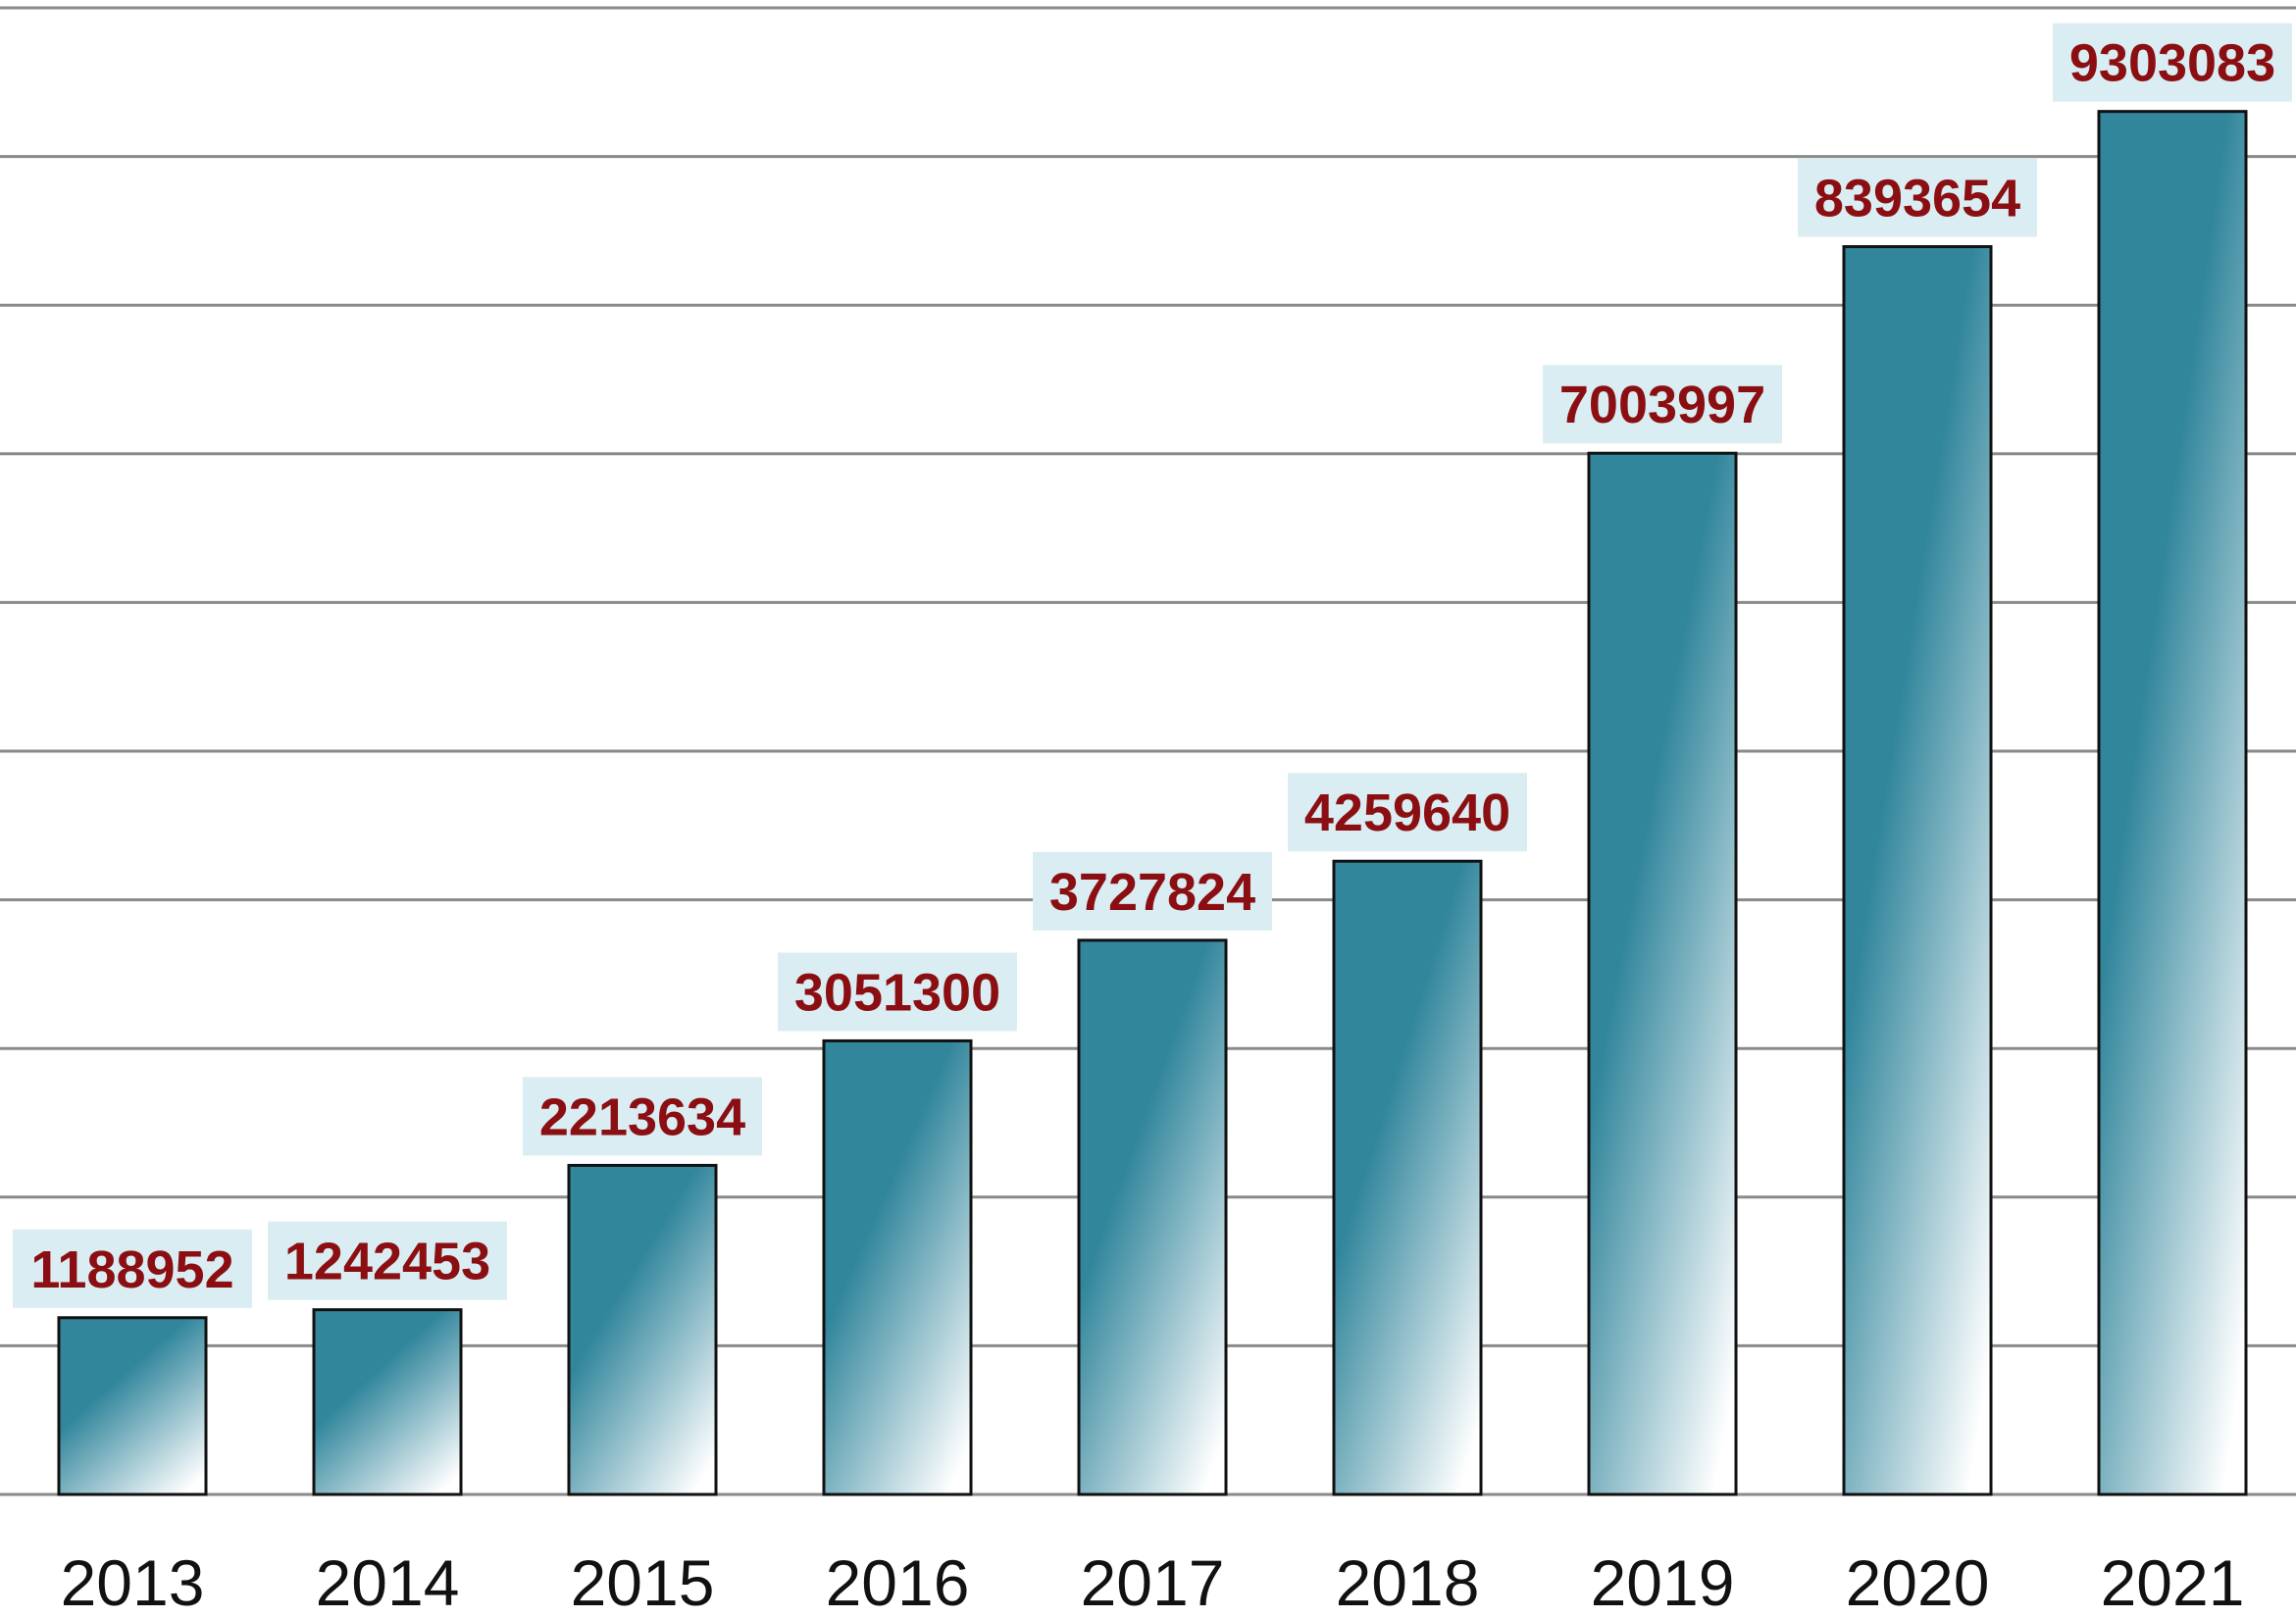  Describe the element at coordinates (1662, 974) in the screenshot. I see `bar-2019` at that location.